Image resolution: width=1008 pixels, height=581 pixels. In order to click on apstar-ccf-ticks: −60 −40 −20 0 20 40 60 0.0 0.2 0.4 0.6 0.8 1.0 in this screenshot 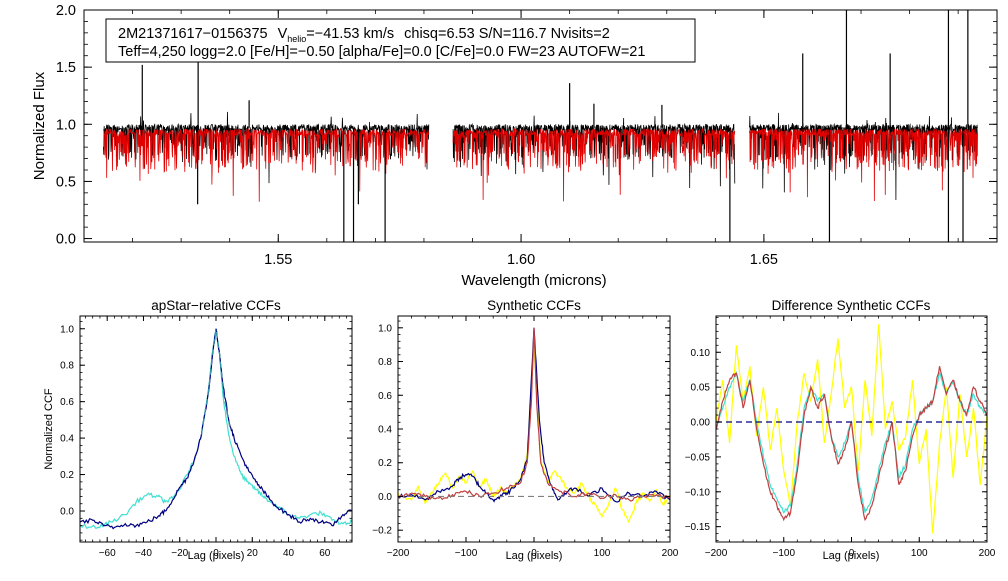, I will do `click(206, 437)`.